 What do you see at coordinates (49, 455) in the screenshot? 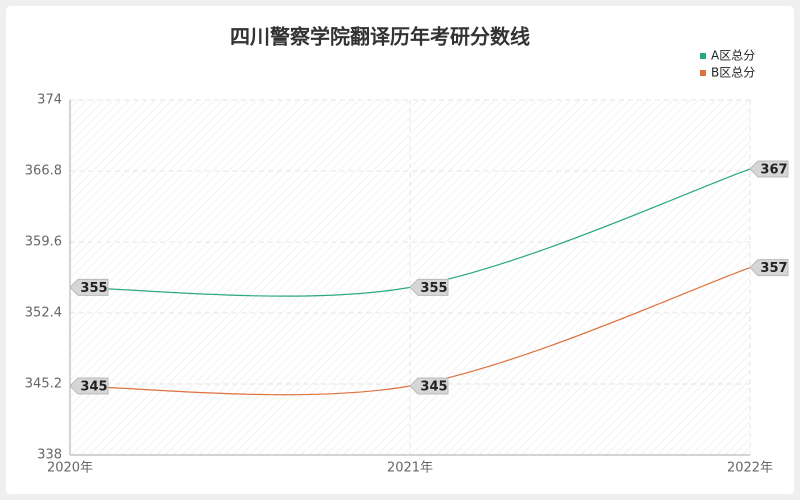
I see `y-tick-label: 338` at bounding box center [49, 455].